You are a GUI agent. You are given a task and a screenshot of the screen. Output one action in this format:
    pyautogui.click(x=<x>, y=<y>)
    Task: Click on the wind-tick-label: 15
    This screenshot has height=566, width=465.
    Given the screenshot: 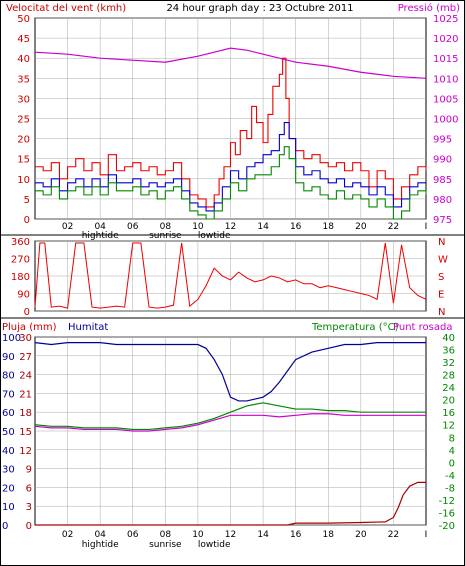 What is the action you would take?
    pyautogui.click(x=23, y=160)
    